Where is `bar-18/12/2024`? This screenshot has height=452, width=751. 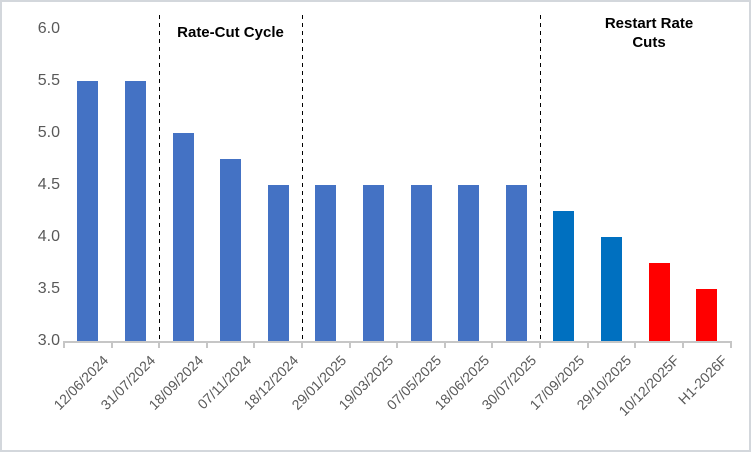
bar-18/12/2024 is located at coordinates (278, 263).